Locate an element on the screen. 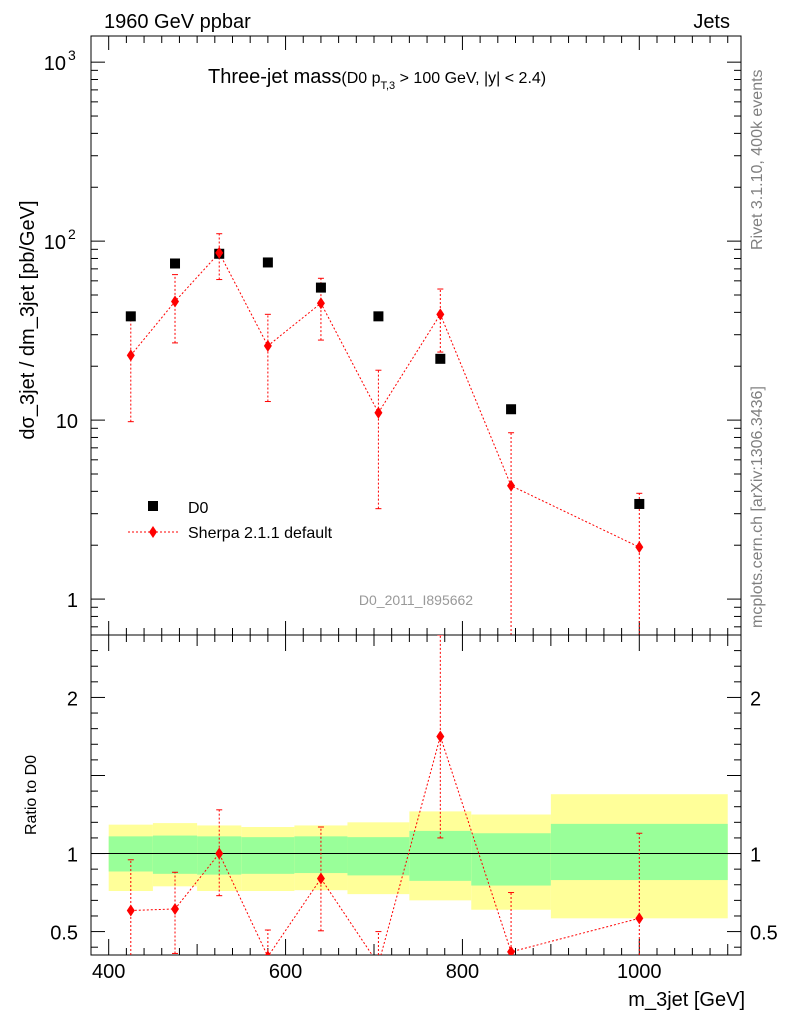  legend-label-d0: D0 is located at coordinates (198, 508).